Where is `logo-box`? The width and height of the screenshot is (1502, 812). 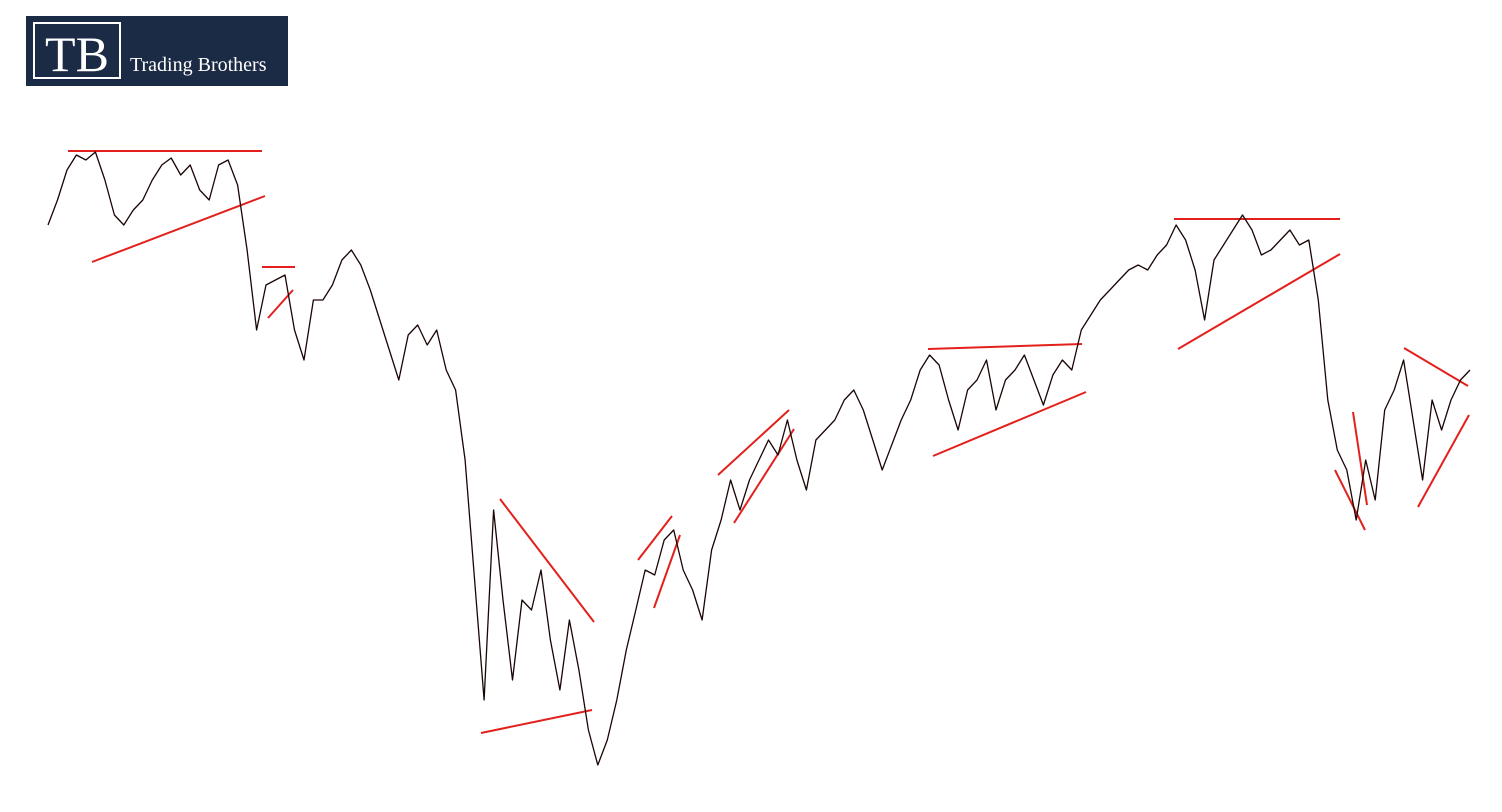 logo-box is located at coordinates (77, 50).